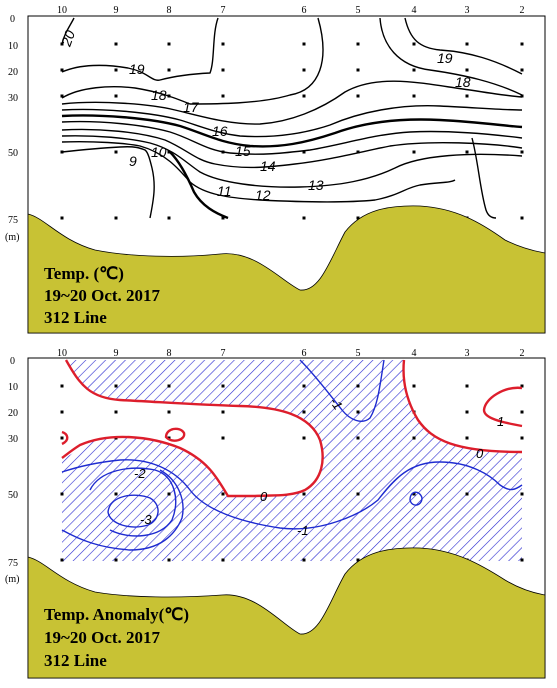  I want to click on station-label: 9, so click(116, 10).